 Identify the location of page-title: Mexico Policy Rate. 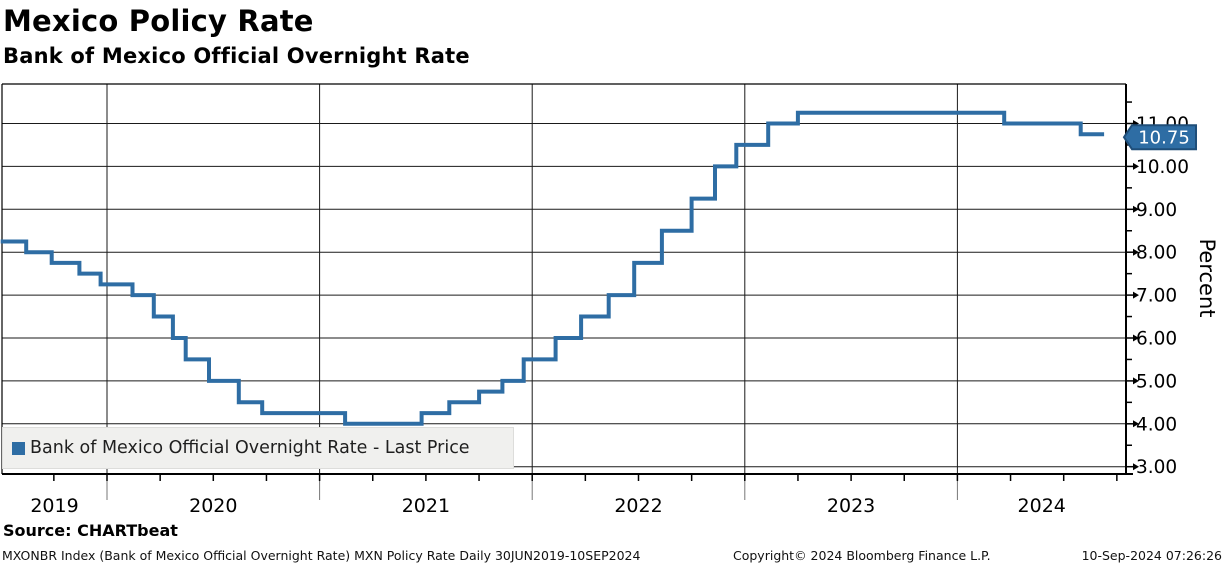
(158, 21).